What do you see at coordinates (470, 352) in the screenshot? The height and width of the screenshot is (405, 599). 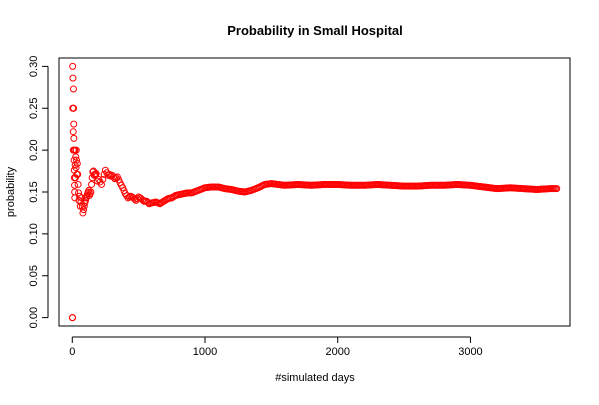 I see `x-tick-label: 3000` at bounding box center [470, 352].